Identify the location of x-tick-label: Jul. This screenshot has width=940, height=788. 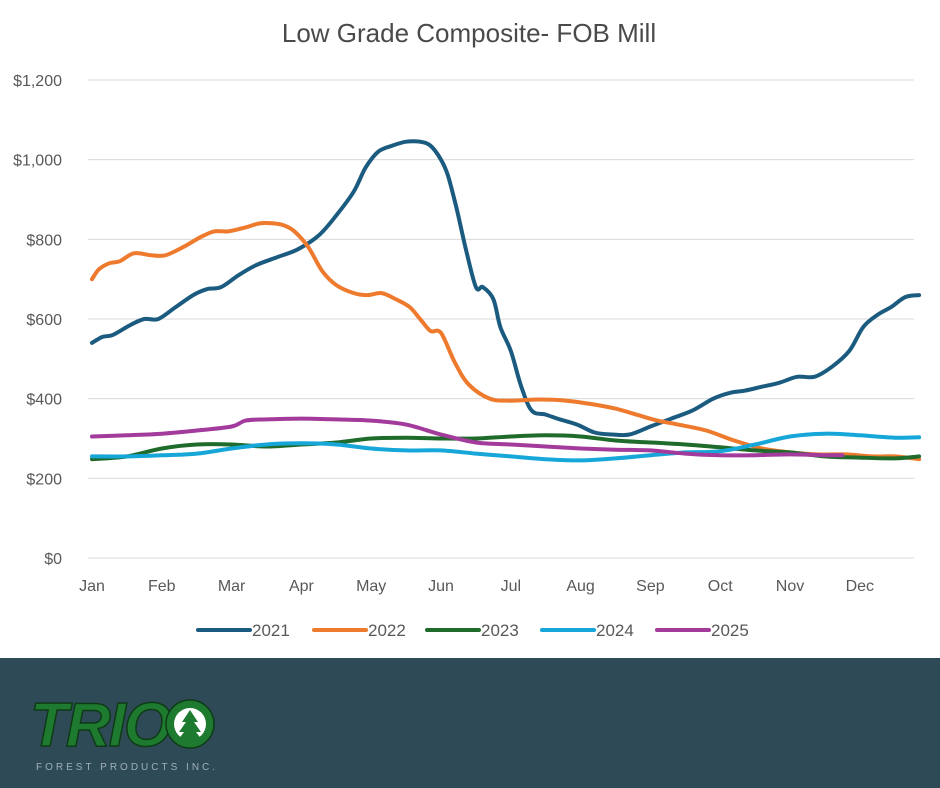
(511, 586).